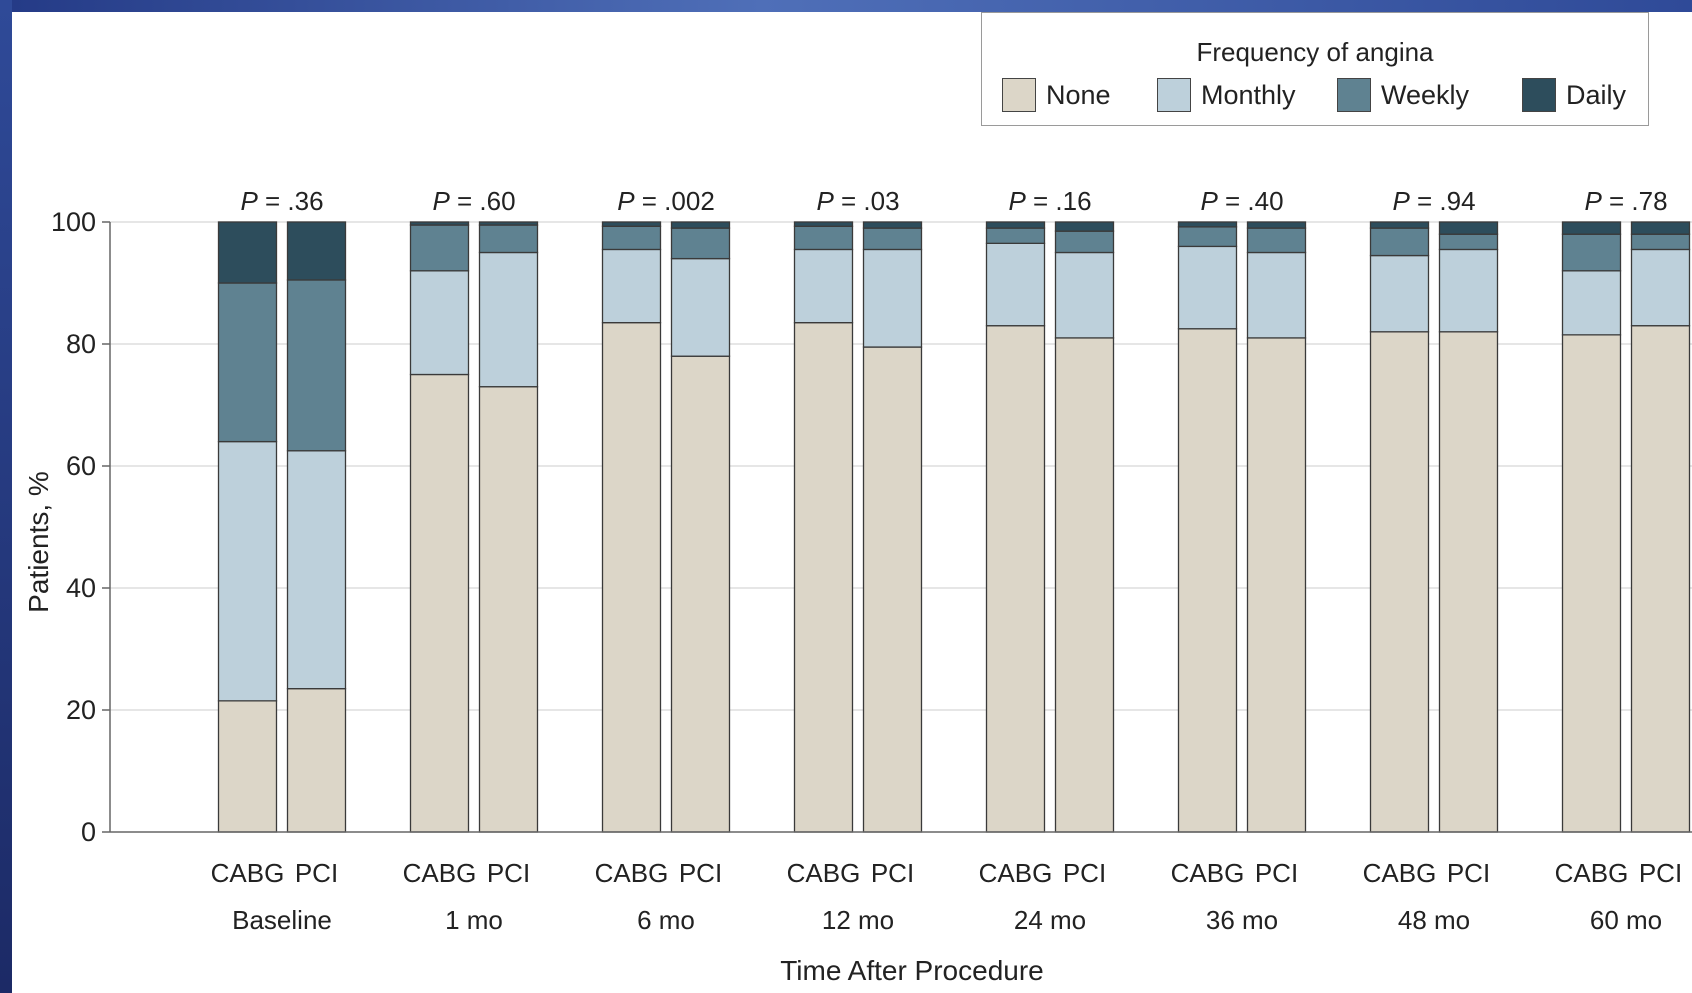  I want to click on legend-item-weekly: Weekly, so click(1403, 95).